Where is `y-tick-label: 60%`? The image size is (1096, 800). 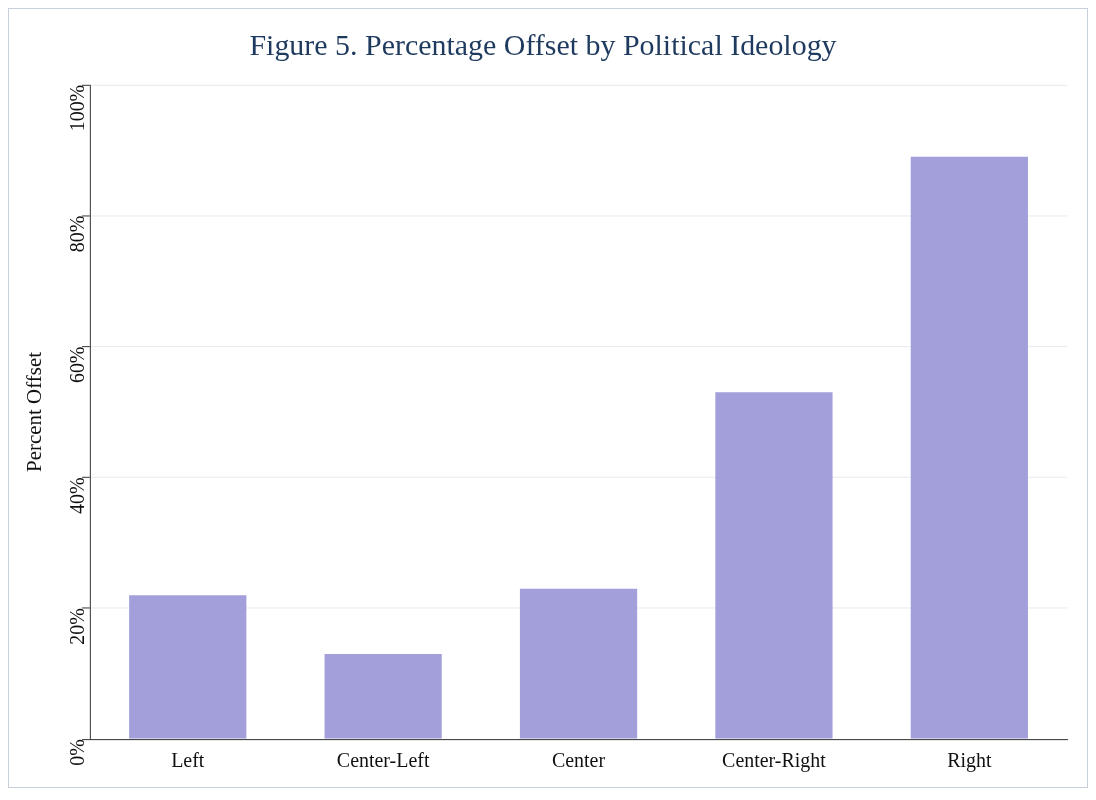
y-tick-label: 60% is located at coordinates (77, 365).